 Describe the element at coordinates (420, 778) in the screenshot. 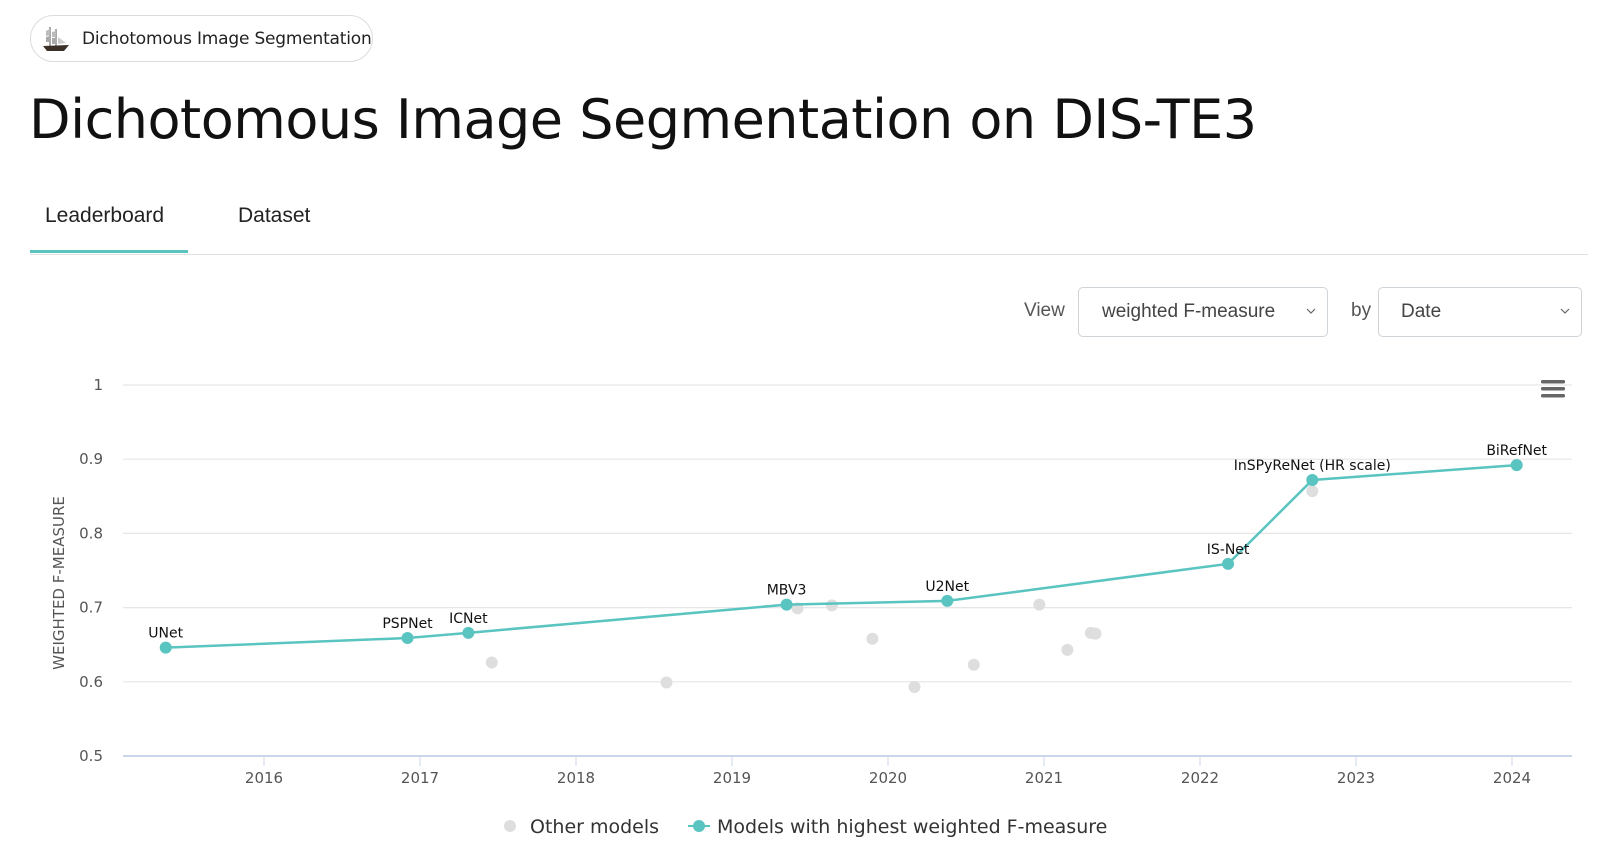

I see `x-tick-label: 2017` at that location.